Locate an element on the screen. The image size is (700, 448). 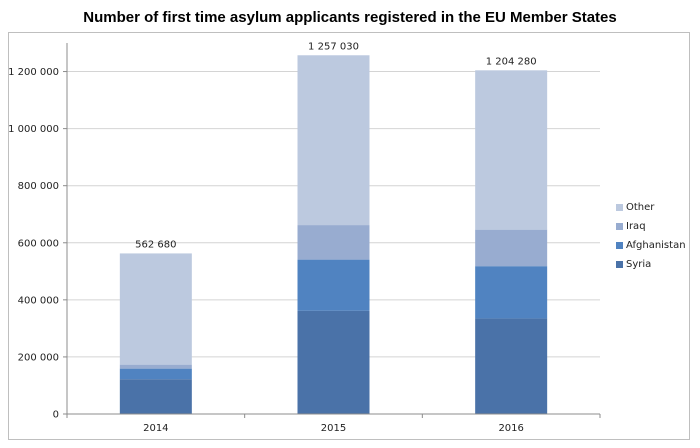
y-tick-label: 200 000 is located at coordinates (38, 357).